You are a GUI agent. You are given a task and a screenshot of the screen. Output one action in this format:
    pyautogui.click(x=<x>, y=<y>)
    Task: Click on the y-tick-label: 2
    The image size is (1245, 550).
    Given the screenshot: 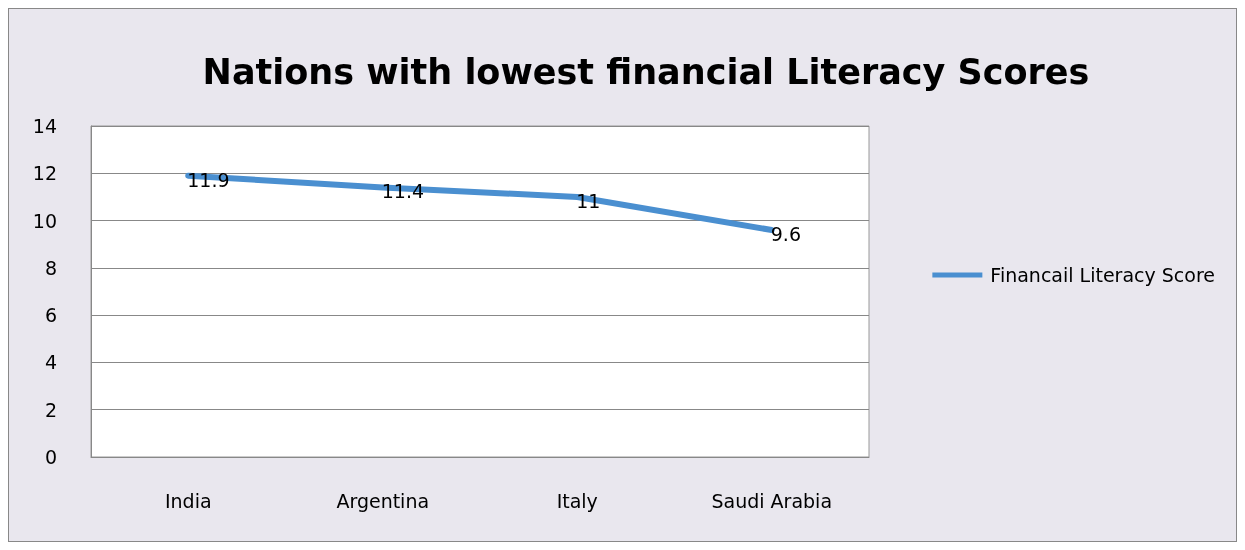 What is the action you would take?
    pyautogui.click(x=50, y=409)
    